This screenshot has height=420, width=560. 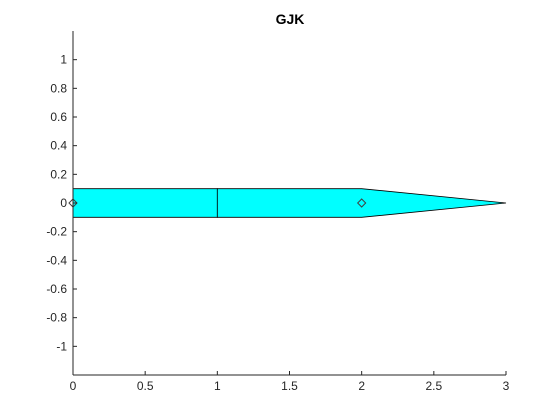 What do you see at coordinates (58, 146) in the screenshot?
I see `y-tick-label: 0.4` at bounding box center [58, 146].